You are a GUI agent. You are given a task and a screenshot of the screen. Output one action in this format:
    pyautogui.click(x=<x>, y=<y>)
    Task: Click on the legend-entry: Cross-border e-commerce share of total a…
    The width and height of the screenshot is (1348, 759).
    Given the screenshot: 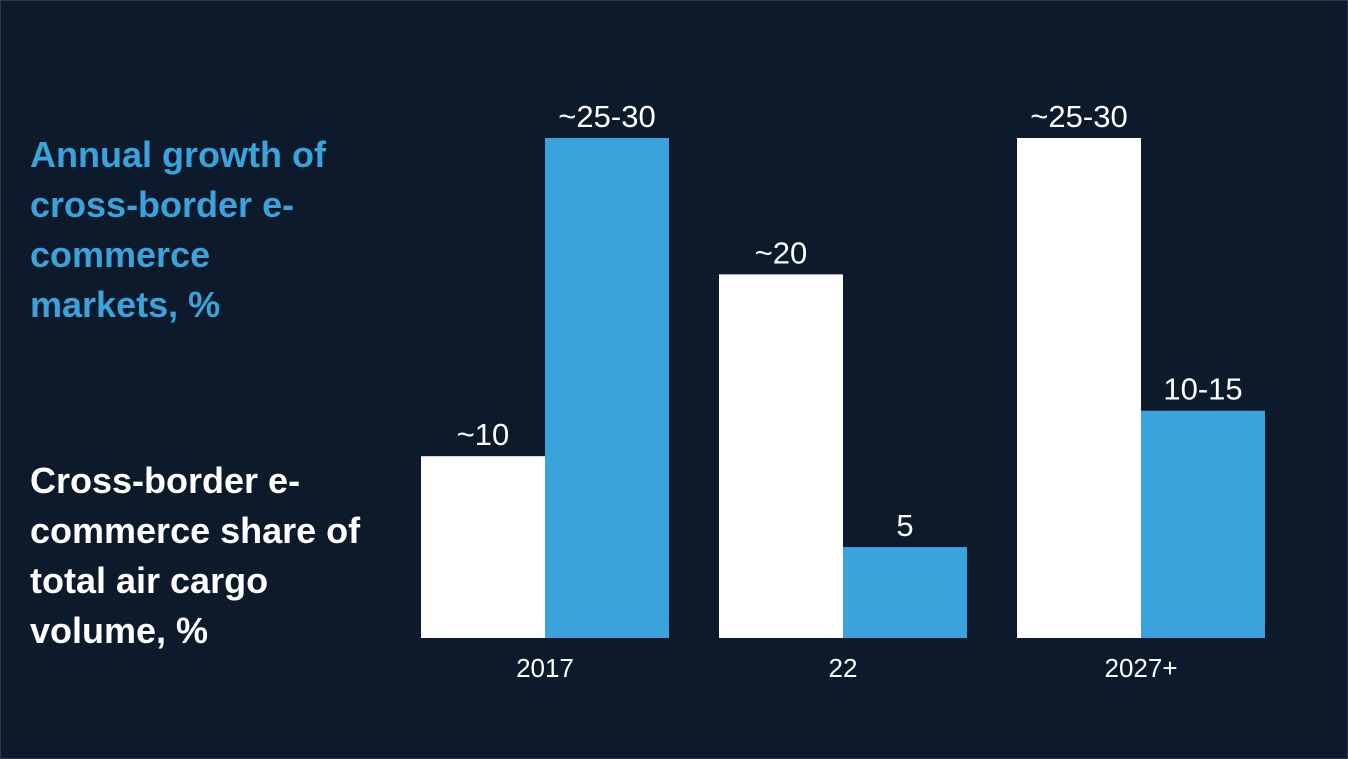 What is the action you would take?
    pyautogui.click(x=195, y=555)
    